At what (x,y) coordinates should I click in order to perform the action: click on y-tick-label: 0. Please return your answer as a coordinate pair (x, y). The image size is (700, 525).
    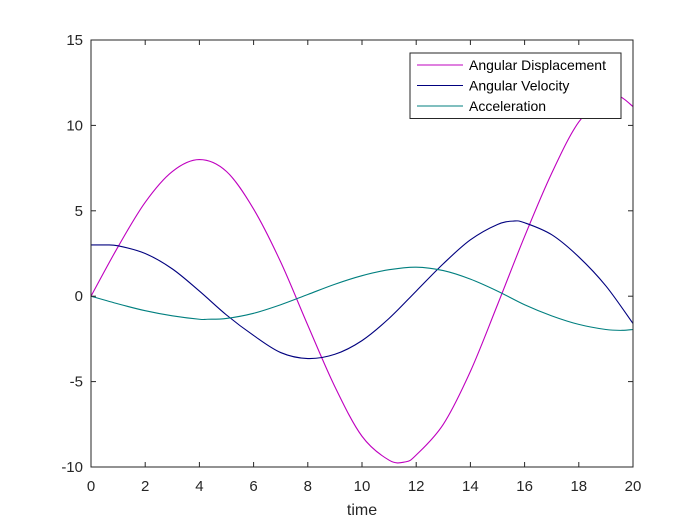
    Looking at the image, I should click on (79, 296).